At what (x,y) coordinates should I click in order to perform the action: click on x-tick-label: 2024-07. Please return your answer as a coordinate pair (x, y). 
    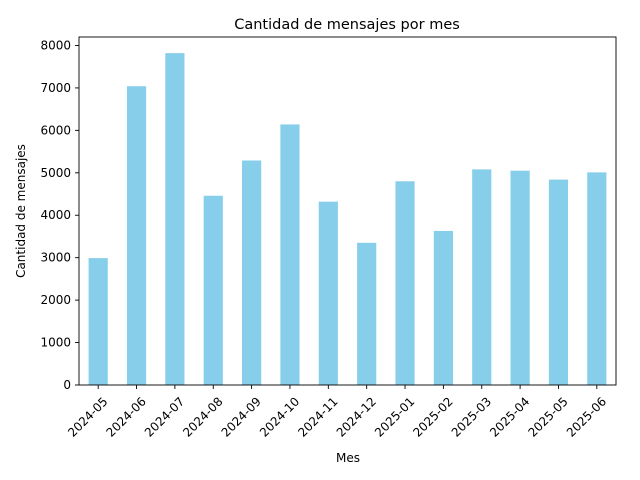
    Looking at the image, I should click on (164, 416).